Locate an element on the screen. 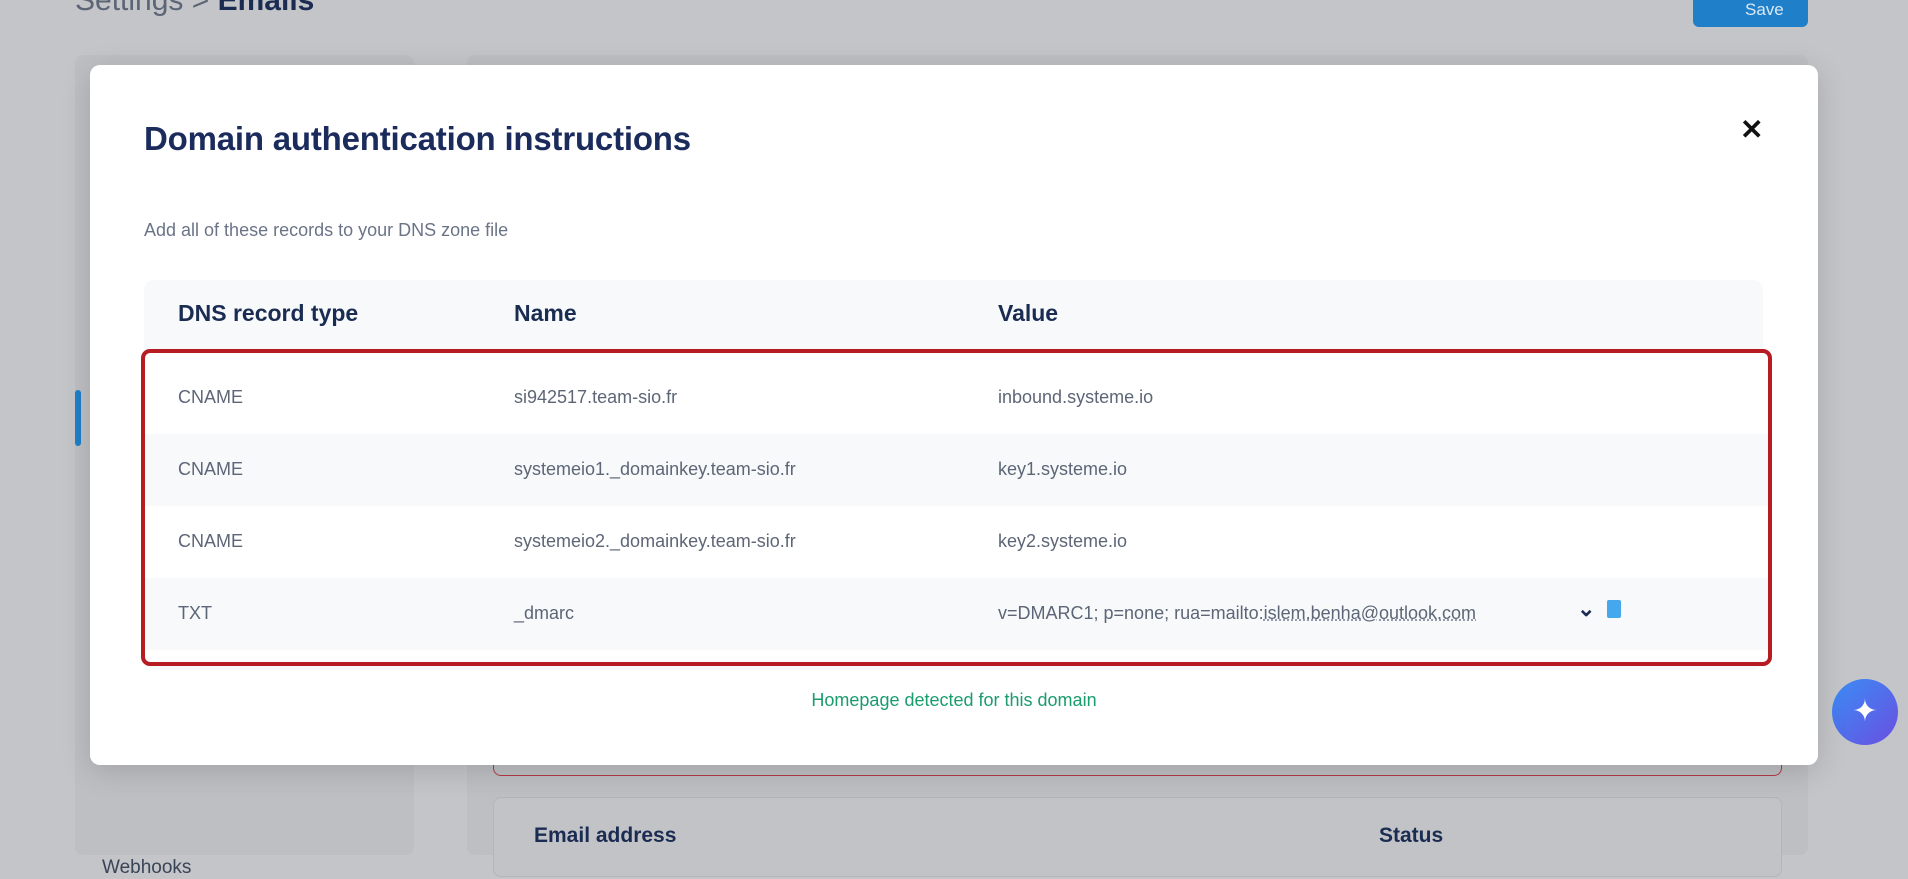  th-value: Value is located at coordinates (1028, 313).